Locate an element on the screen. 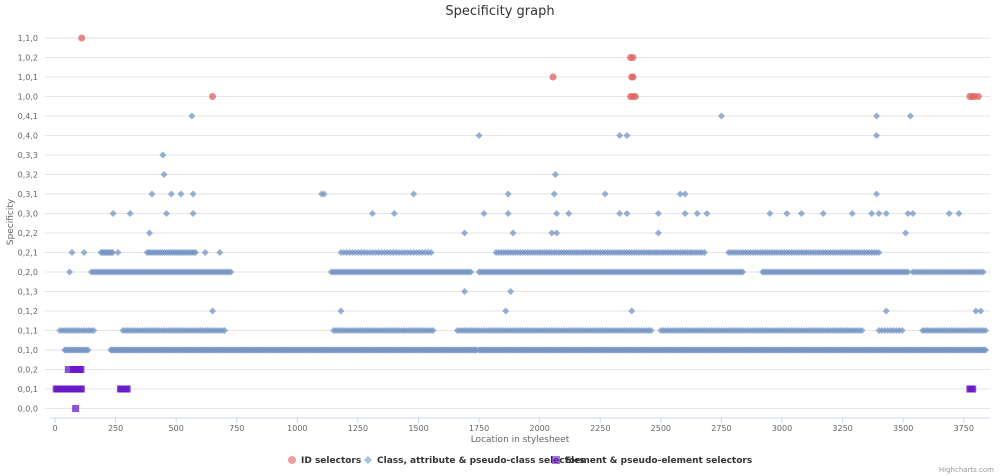  x-tick-label: 3500 is located at coordinates (903, 428).